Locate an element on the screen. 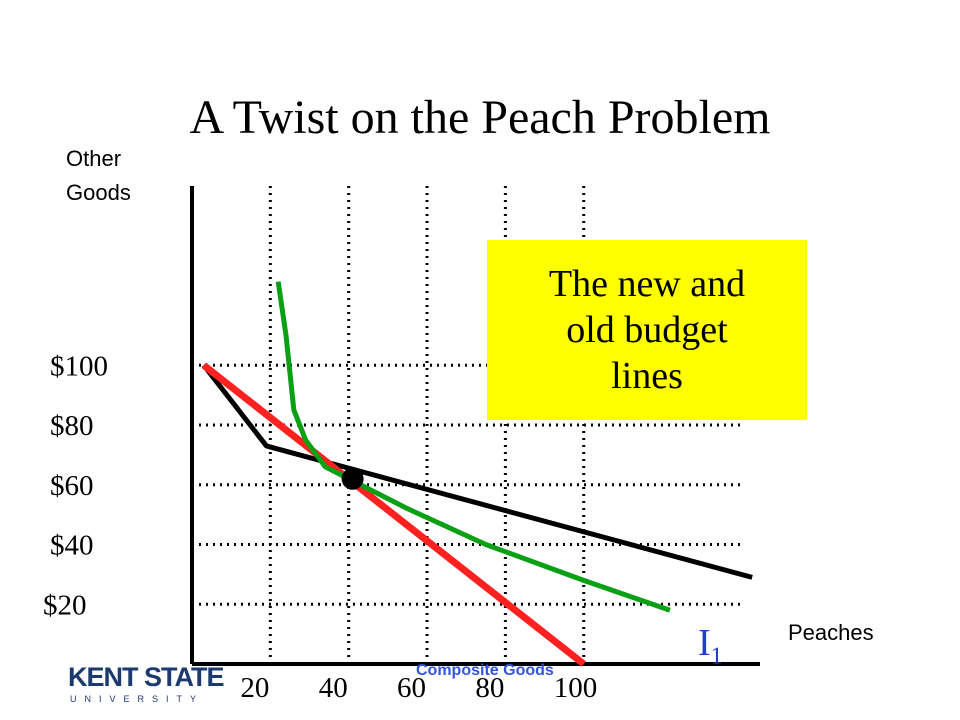 The image size is (960, 720). callout-line-2: old budget is located at coordinates (647, 330).